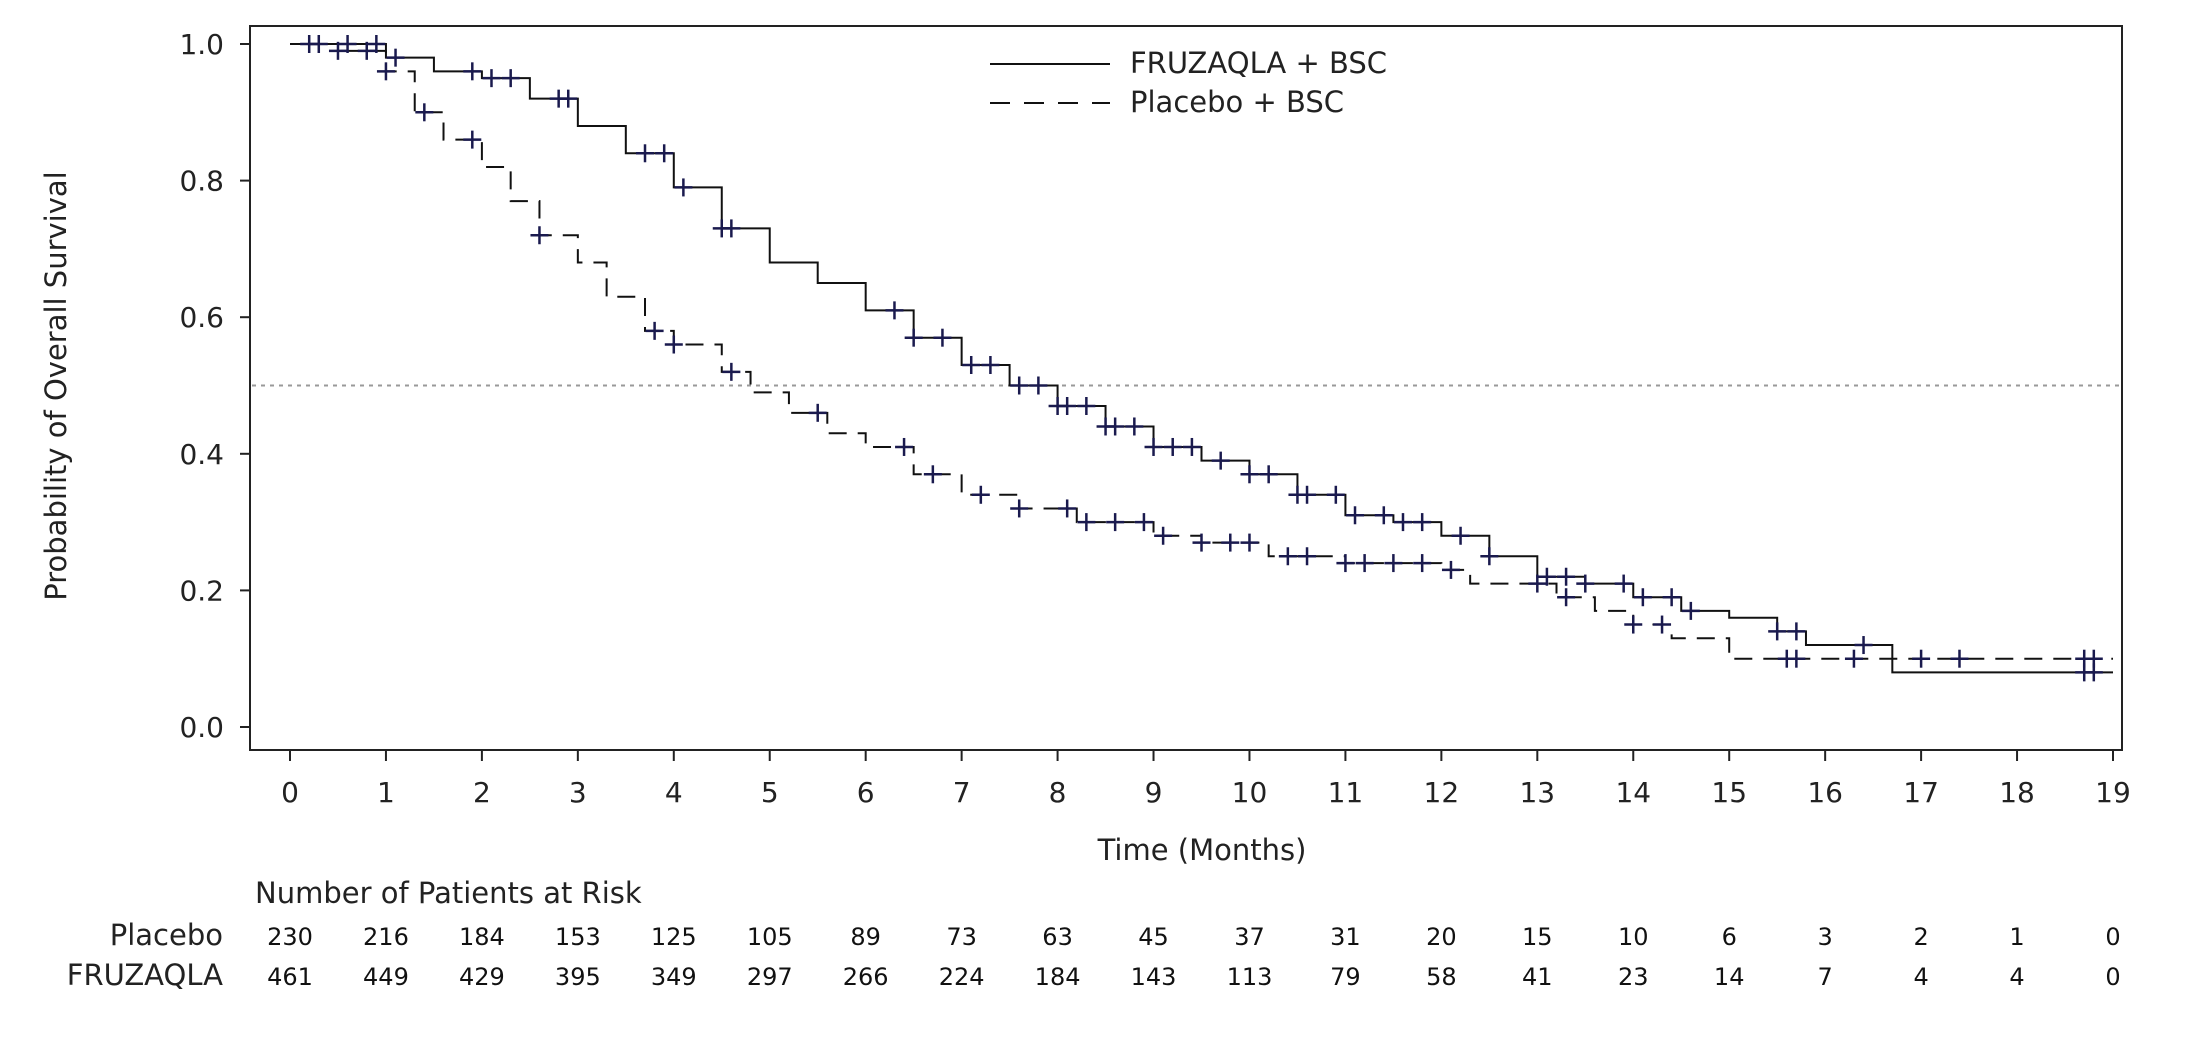 This screenshot has height=1042, width=2192. Describe the element at coordinates (674, 977) in the screenshot. I see `risk-value-fruzaqla: 349` at that location.